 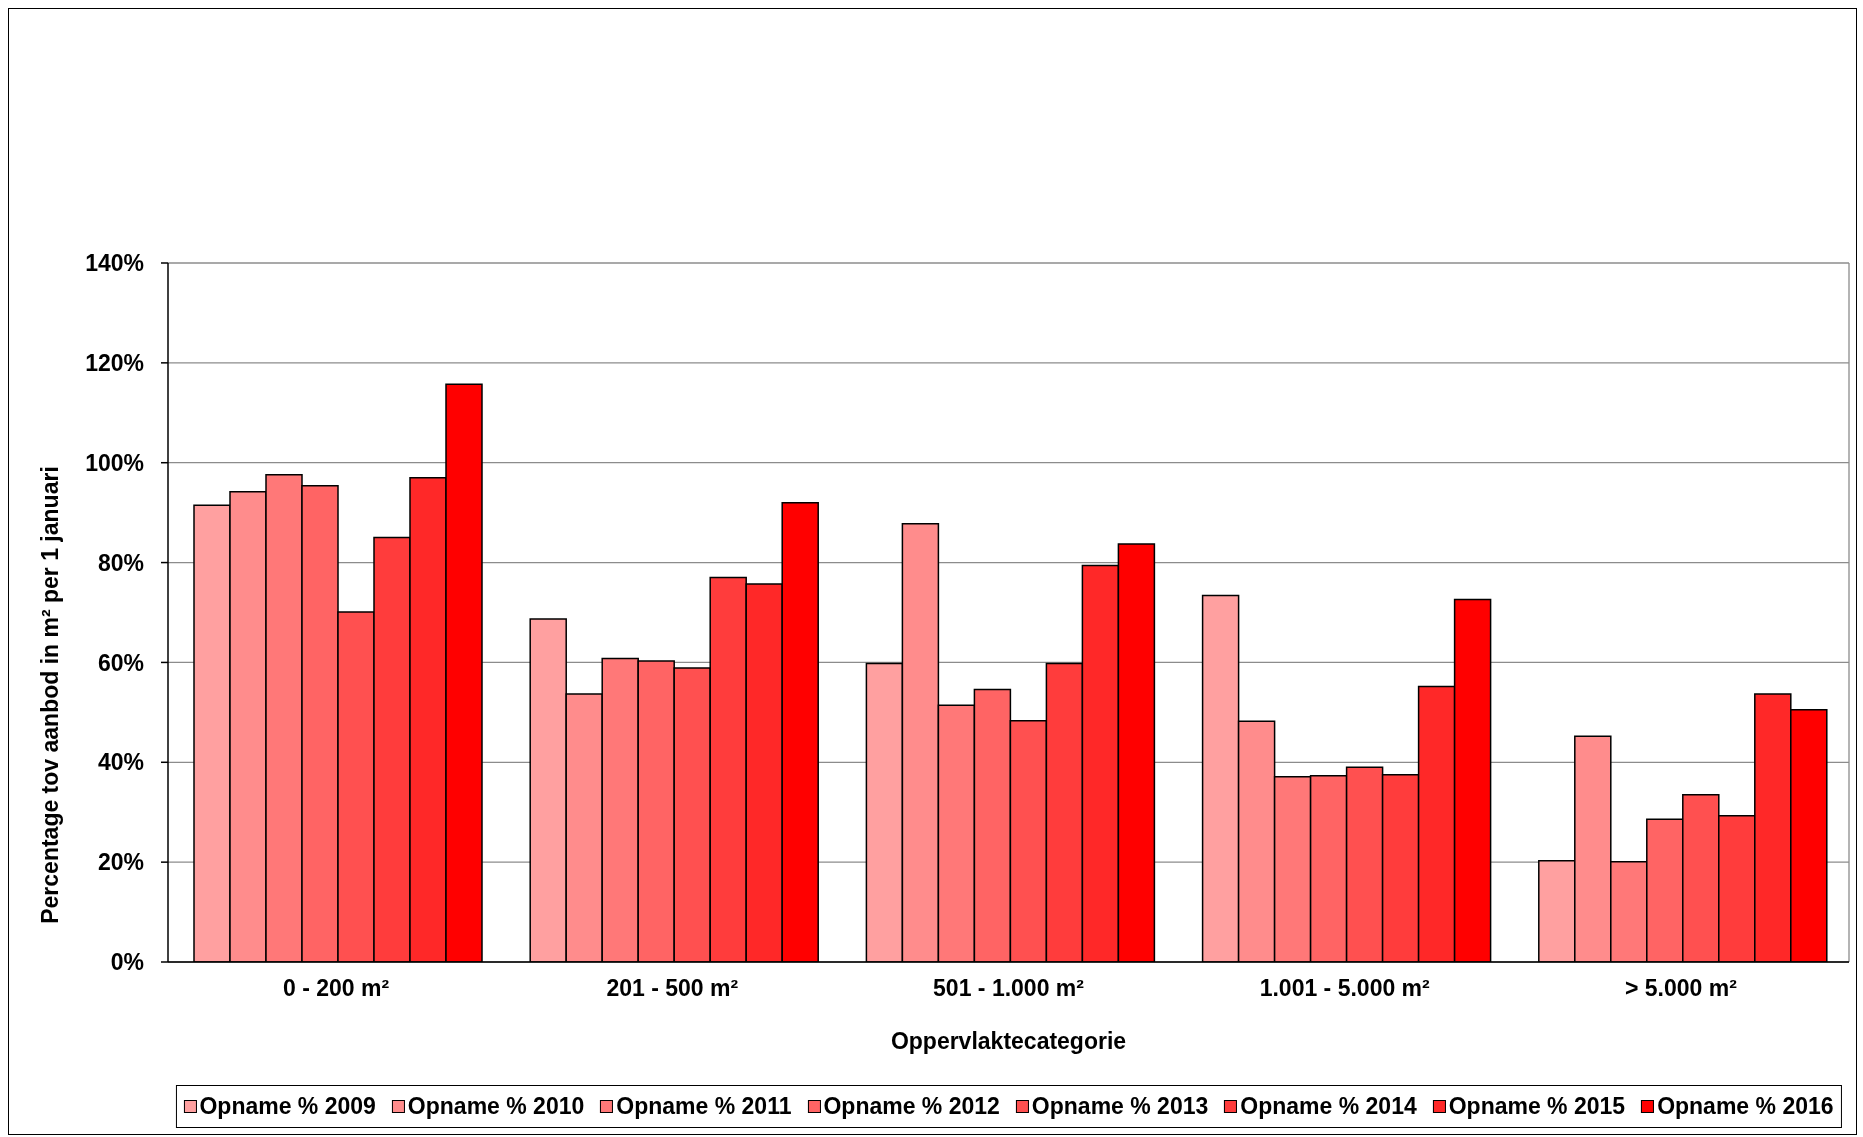 I want to click on legend-label: Opname % 2015, so click(x=1537, y=1106).